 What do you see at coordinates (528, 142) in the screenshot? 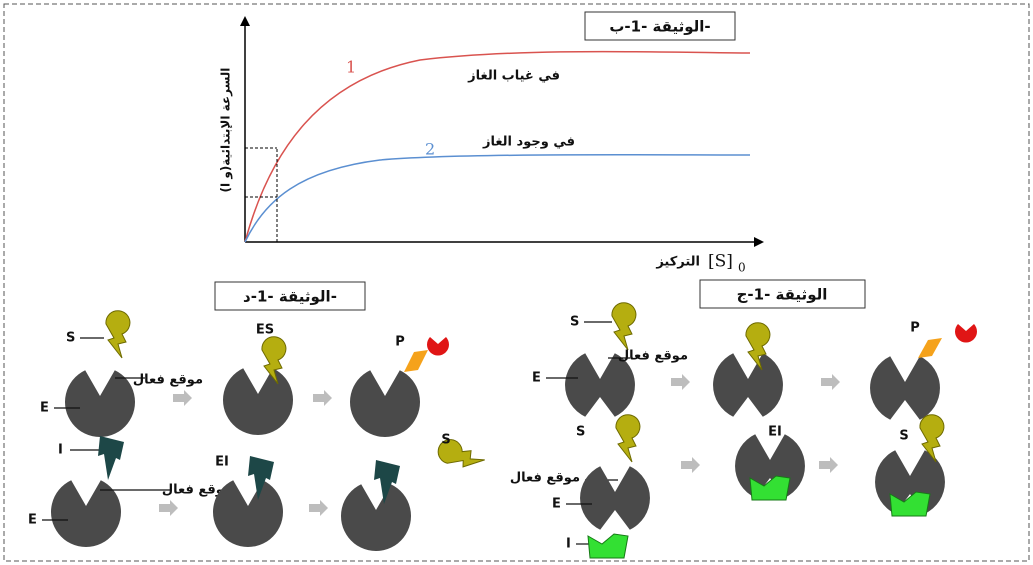
I see `curve-label: في وجود الغاز` at bounding box center [528, 142].